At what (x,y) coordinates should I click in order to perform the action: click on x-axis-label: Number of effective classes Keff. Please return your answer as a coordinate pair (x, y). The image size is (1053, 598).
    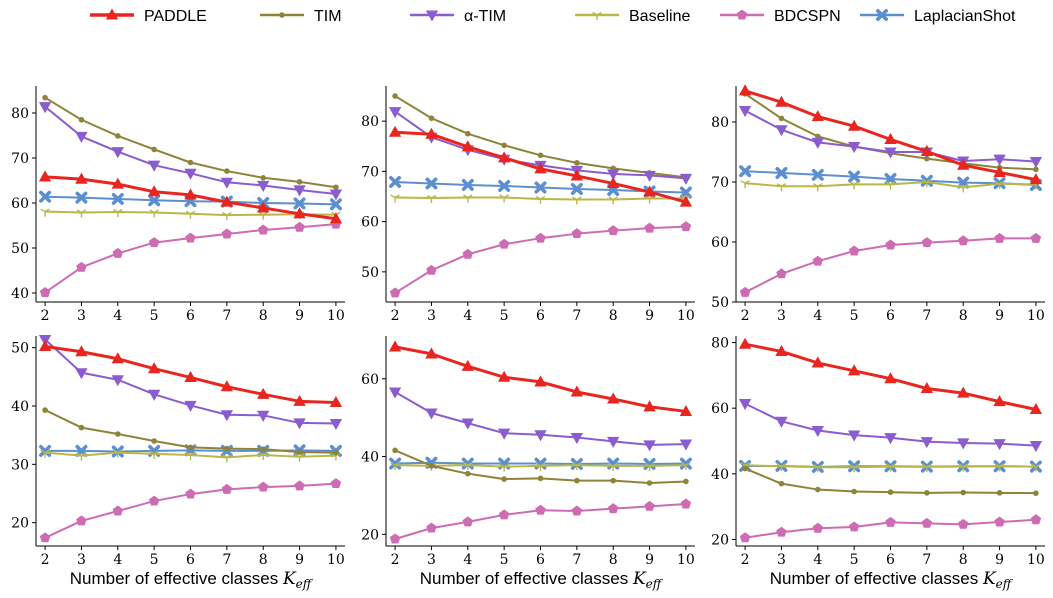
    Looking at the image, I should click on (892, 580).